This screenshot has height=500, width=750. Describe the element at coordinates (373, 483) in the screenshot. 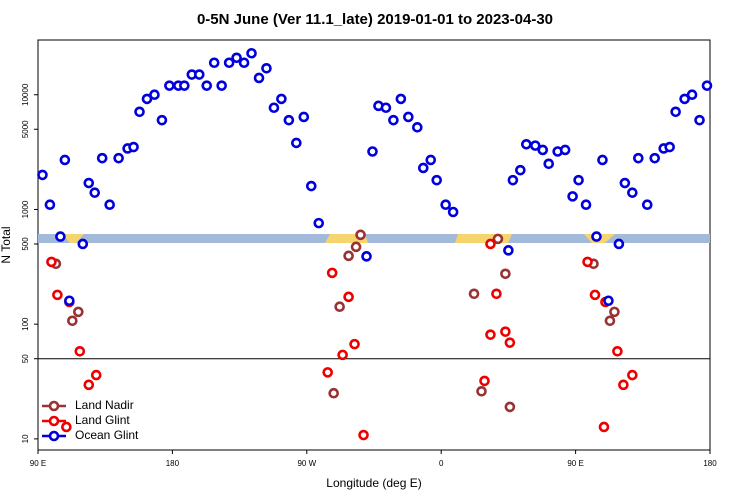

I see `x-axis-label: Longitude (deg E)` at that location.